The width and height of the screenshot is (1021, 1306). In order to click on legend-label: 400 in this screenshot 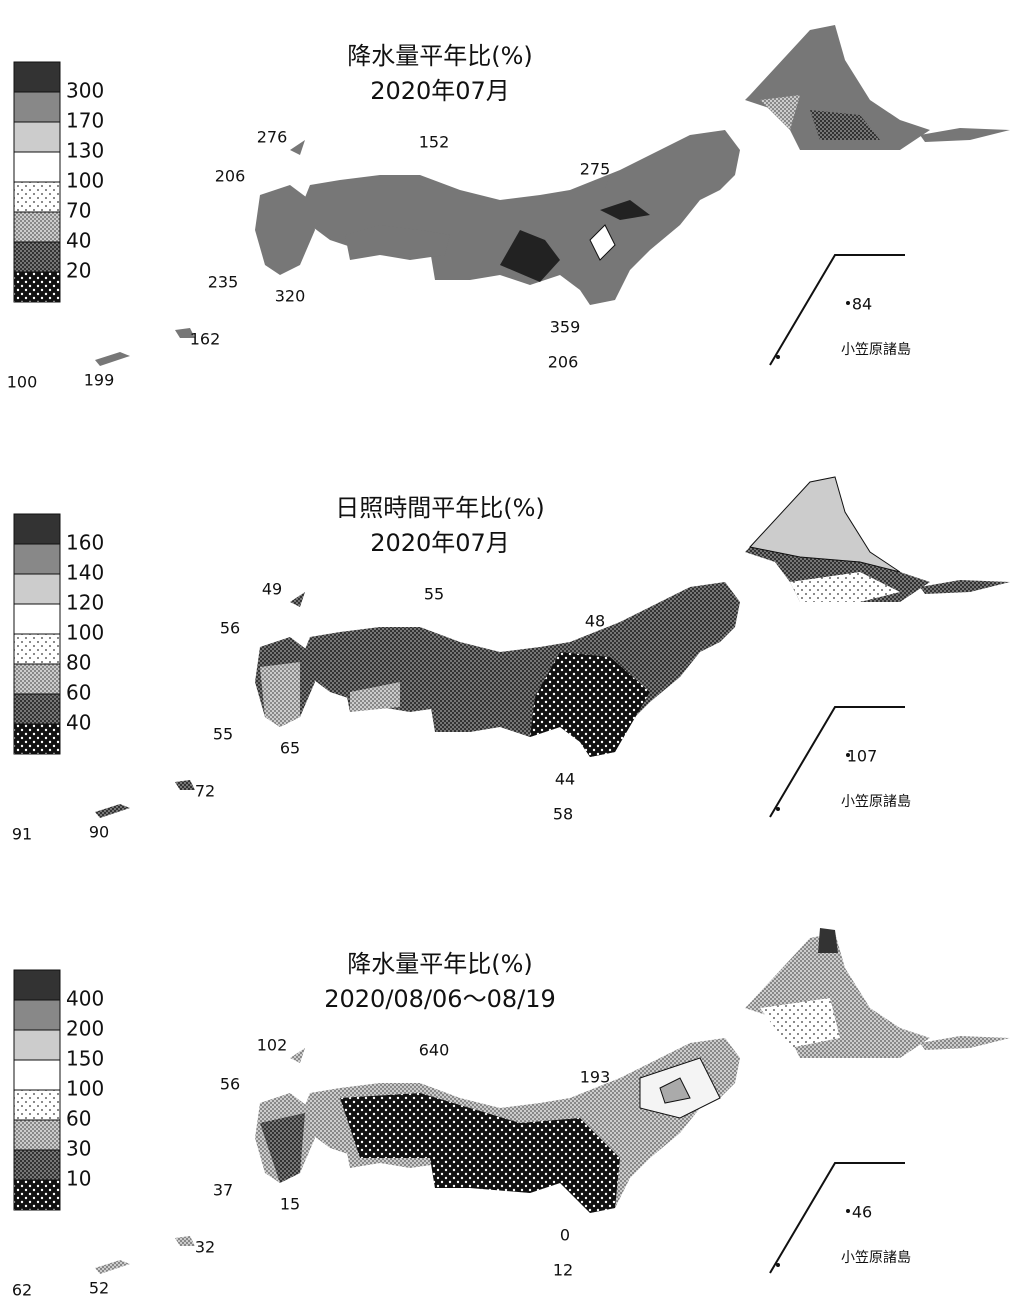, I will do `click(85, 999)`.